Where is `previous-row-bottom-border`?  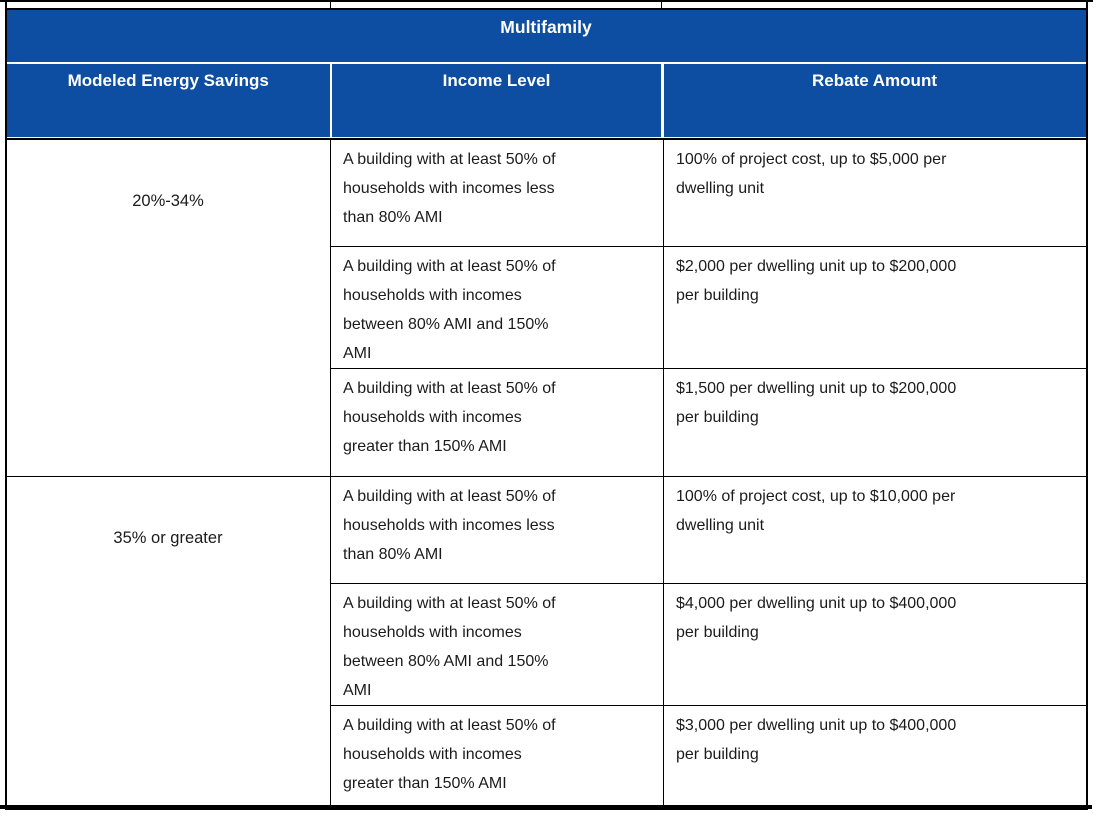 previous-row-bottom-border is located at coordinates (546, 9).